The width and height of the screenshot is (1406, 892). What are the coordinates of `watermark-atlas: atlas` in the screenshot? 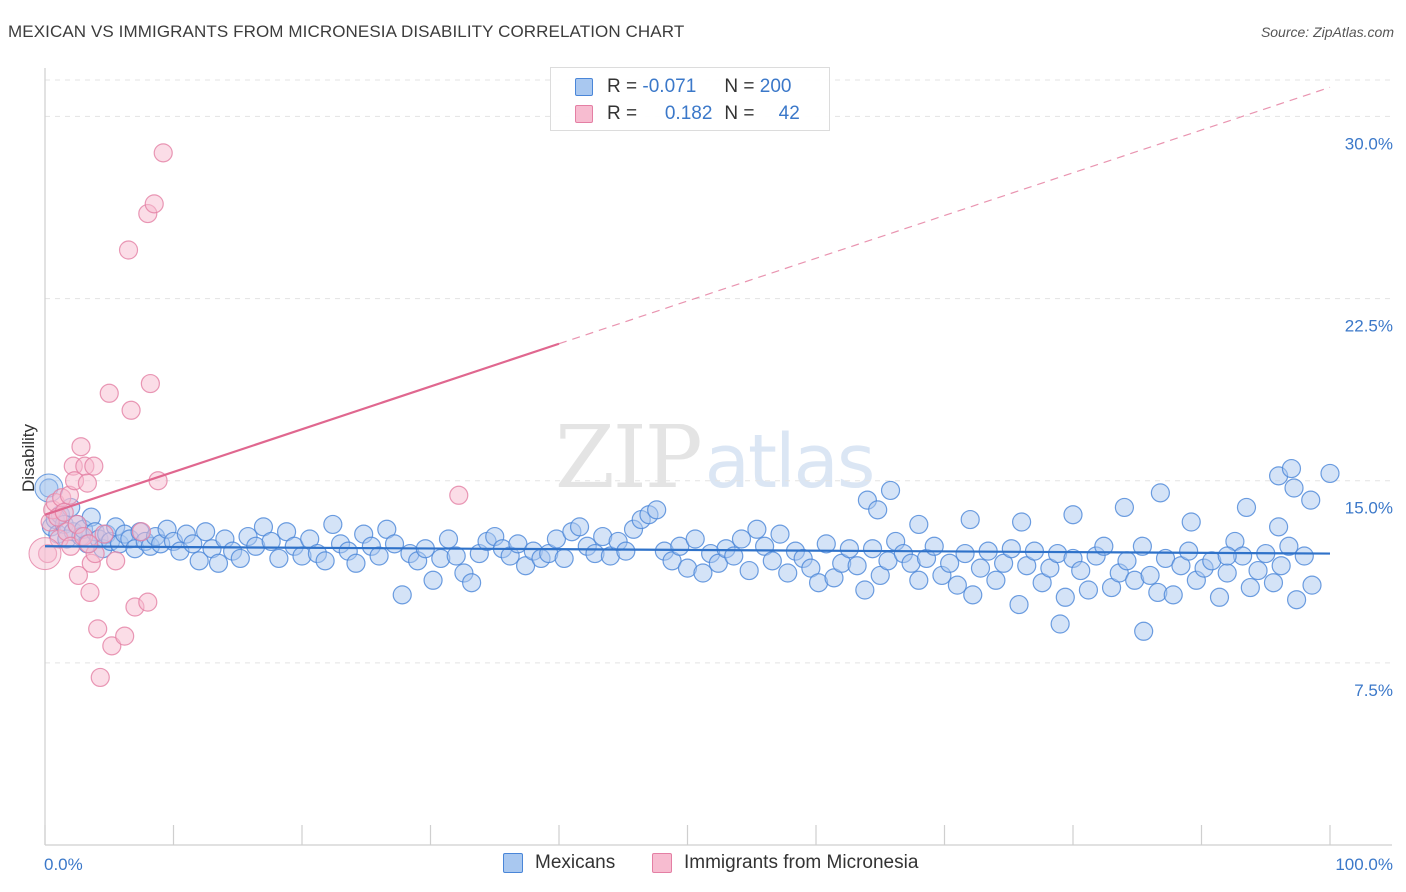 It's located at (790, 462).